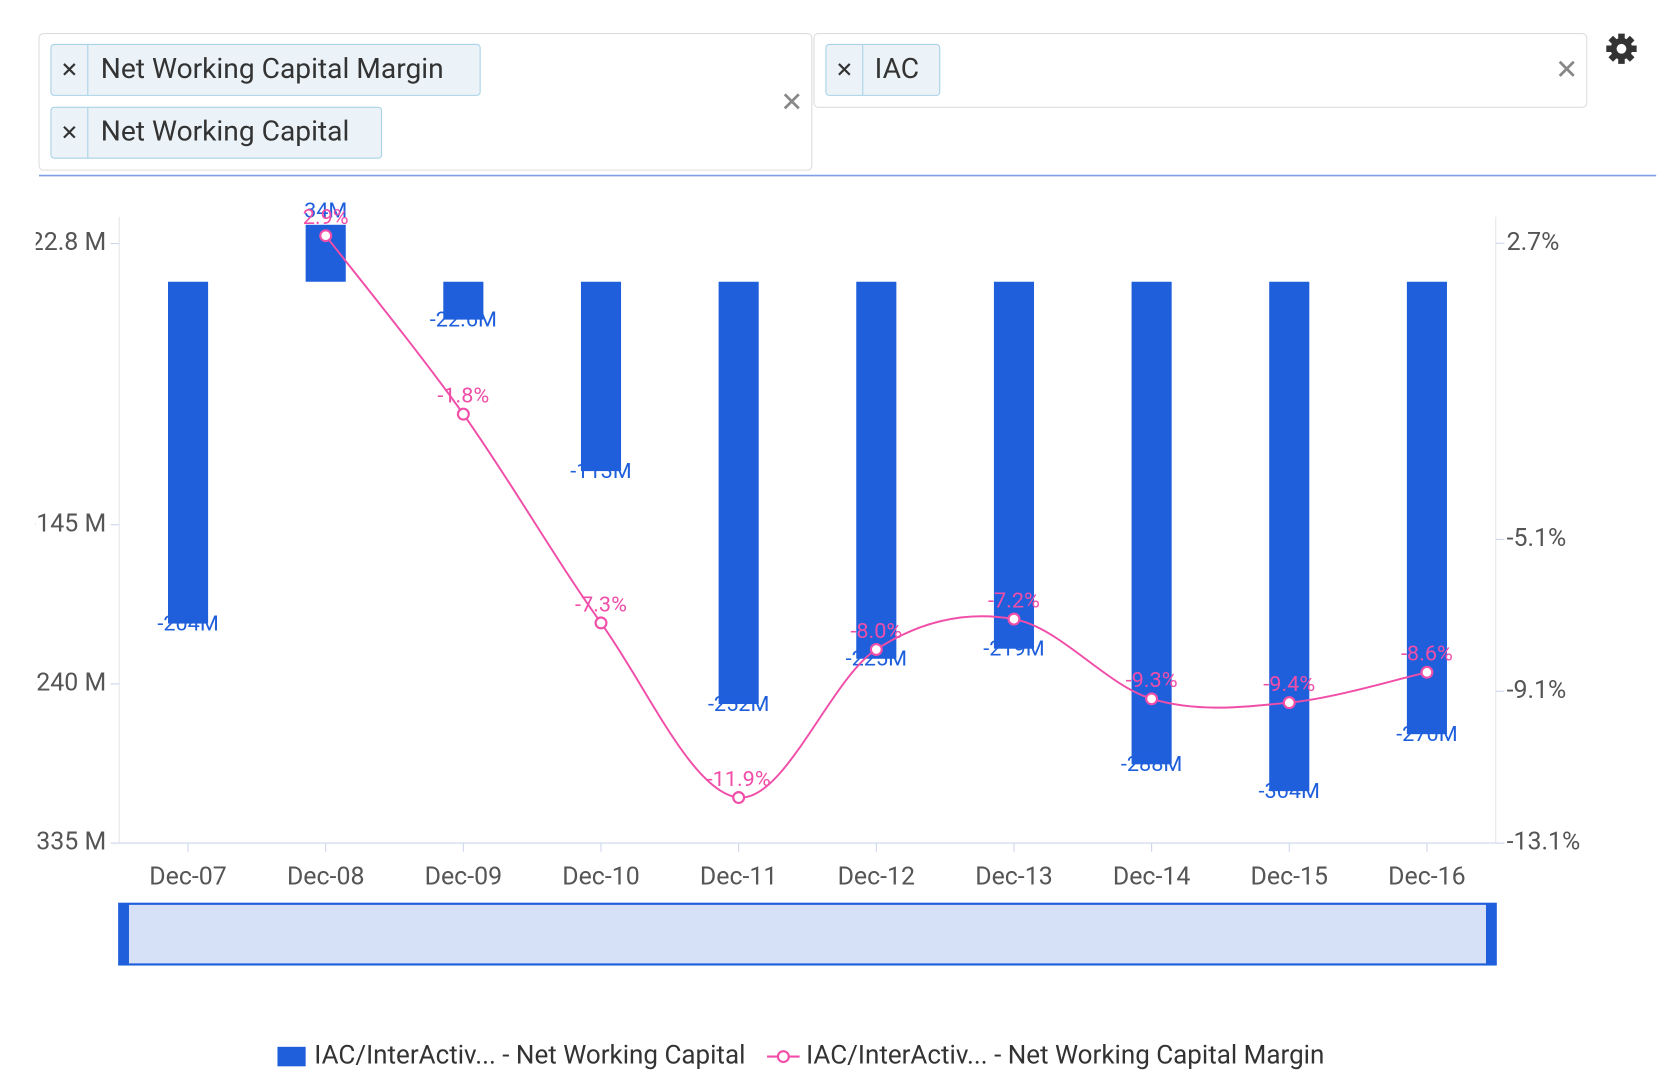 The image size is (1680, 1088). Describe the element at coordinates (272, 68) in the screenshot. I see `tag-label: Net Working Capital Margin` at that location.